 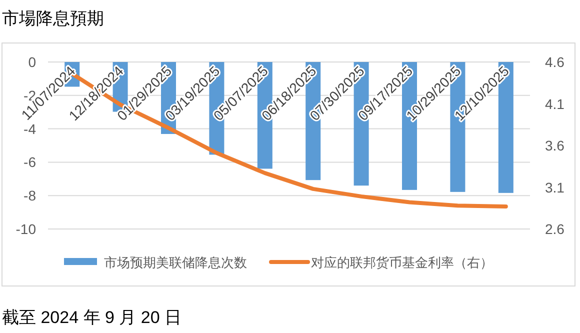 What do you see at coordinates (30, 162) in the screenshot?
I see `y-tick-label: -6` at bounding box center [30, 162].